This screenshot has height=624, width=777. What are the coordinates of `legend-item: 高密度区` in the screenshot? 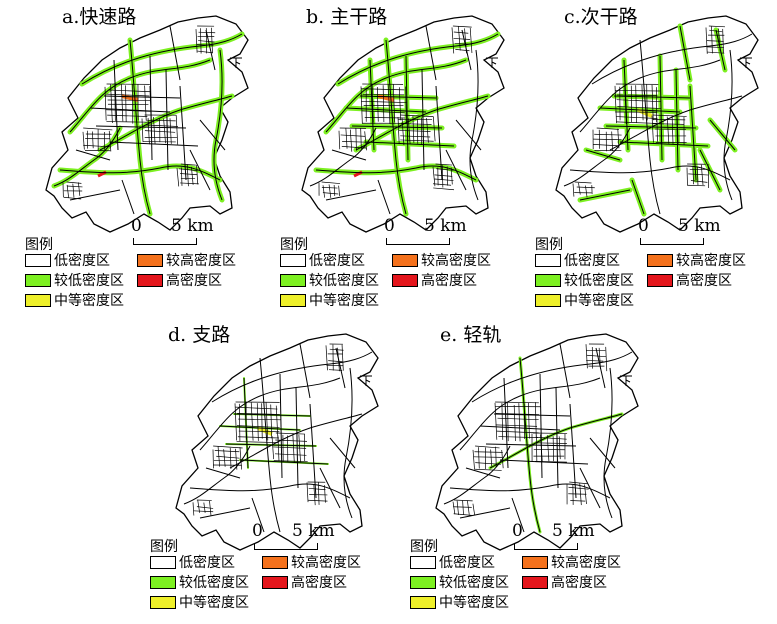 It's located at (689, 279).